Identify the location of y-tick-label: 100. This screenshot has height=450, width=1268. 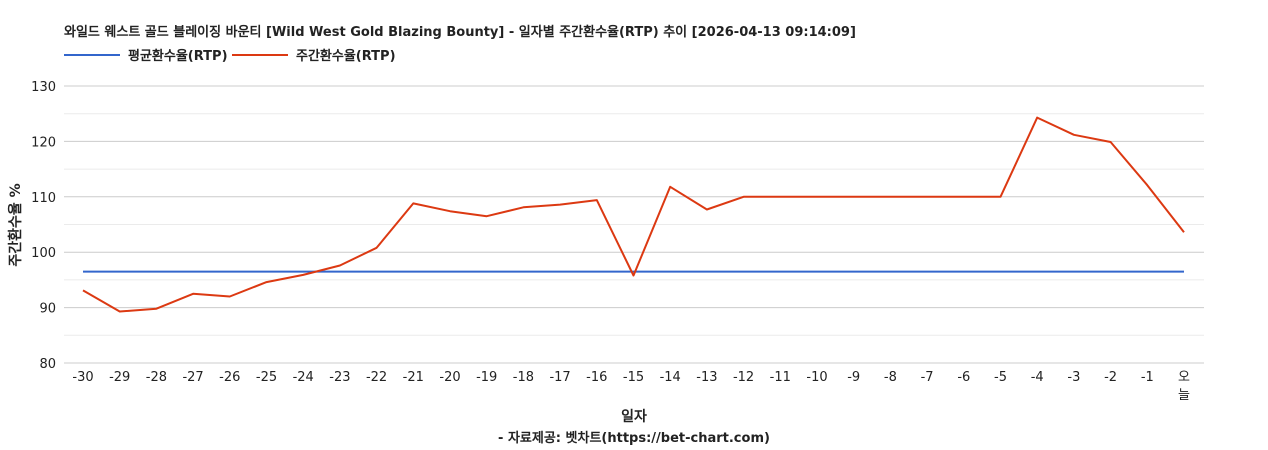
(43, 253).